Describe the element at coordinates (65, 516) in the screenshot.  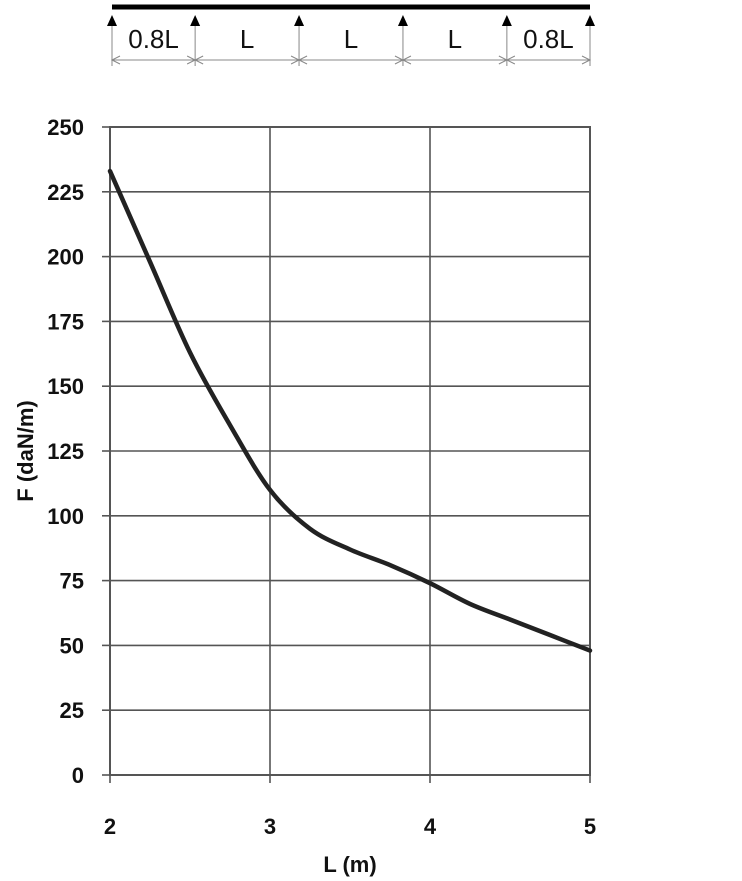
I see `y-tick-label: 100` at that location.